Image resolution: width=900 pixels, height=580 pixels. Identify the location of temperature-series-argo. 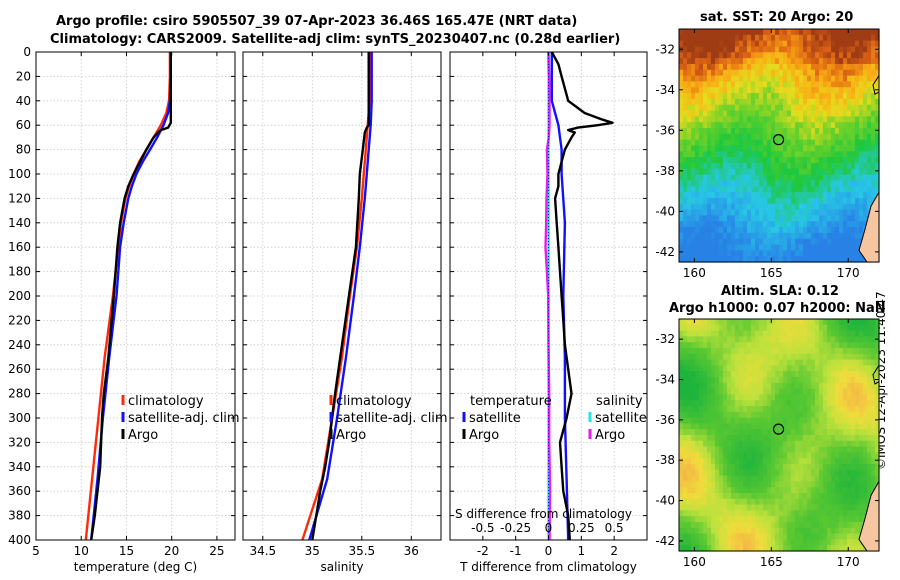
(131, 296).